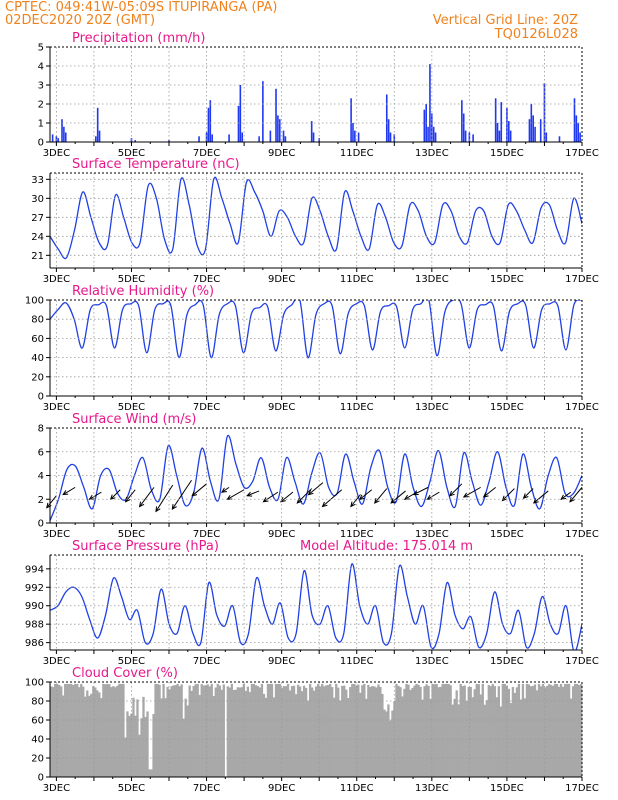  What do you see at coordinates (37, 256) in the screenshot?
I see `y-tick-label: 21` at bounding box center [37, 256].